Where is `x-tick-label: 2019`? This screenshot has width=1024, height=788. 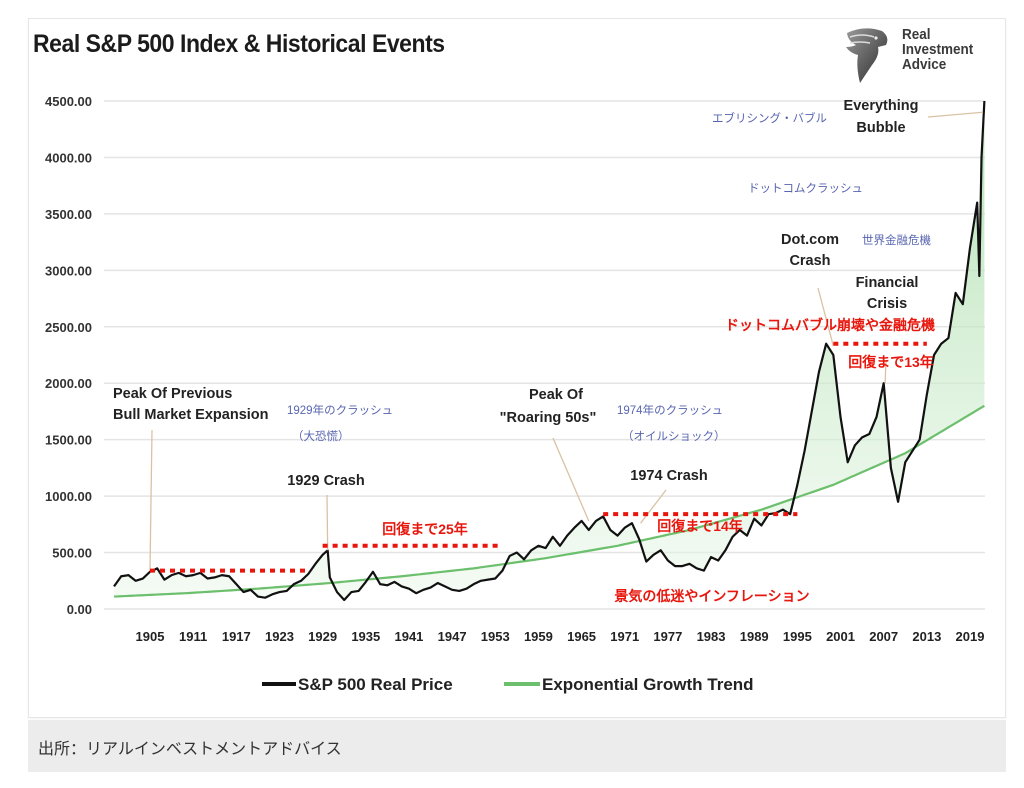
x-tick-label: 2019 is located at coordinates (970, 636).